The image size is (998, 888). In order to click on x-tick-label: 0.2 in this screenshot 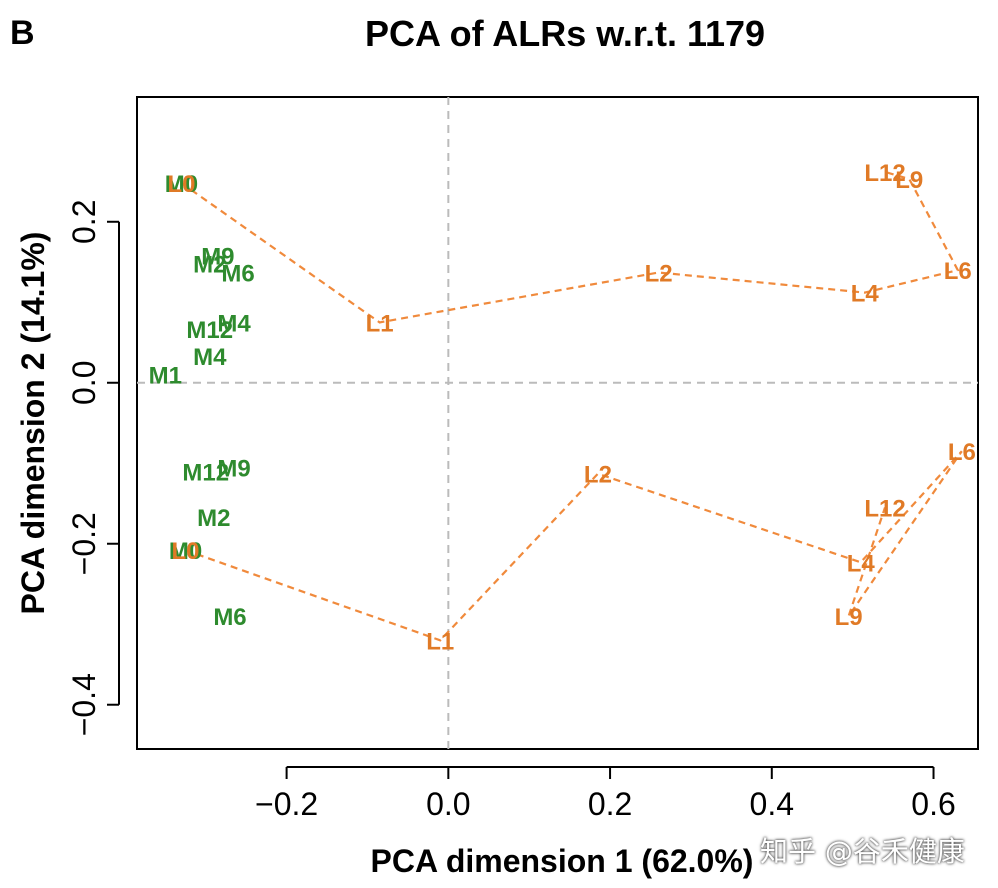, I will do `click(610, 804)`.